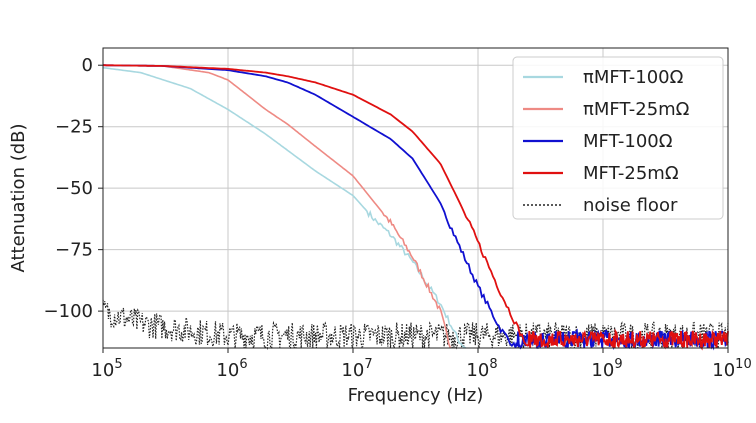 This screenshot has width=756, height=423. I want to click on x-tick-label: 10¹⁰, so click(731, 369).